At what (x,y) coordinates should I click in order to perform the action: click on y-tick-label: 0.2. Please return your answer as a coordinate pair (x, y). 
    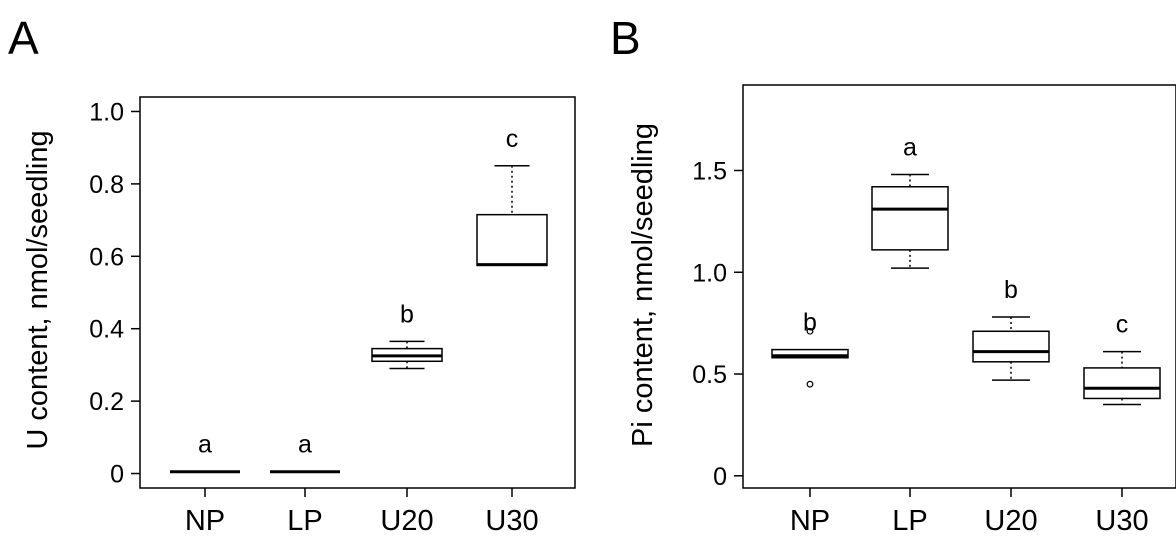
    Looking at the image, I should click on (106, 402).